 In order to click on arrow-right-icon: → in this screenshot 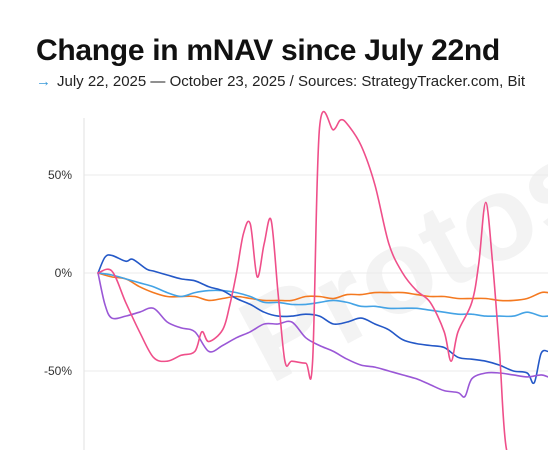, I will do `click(43, 81)`.